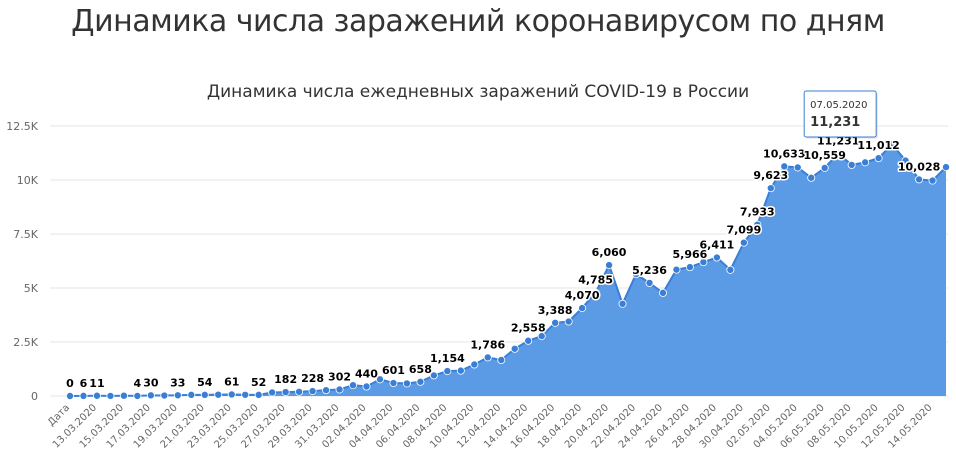 The height and width of the screenshot is (463, 956). I want to click on data-label: 52, so click(258, 382).